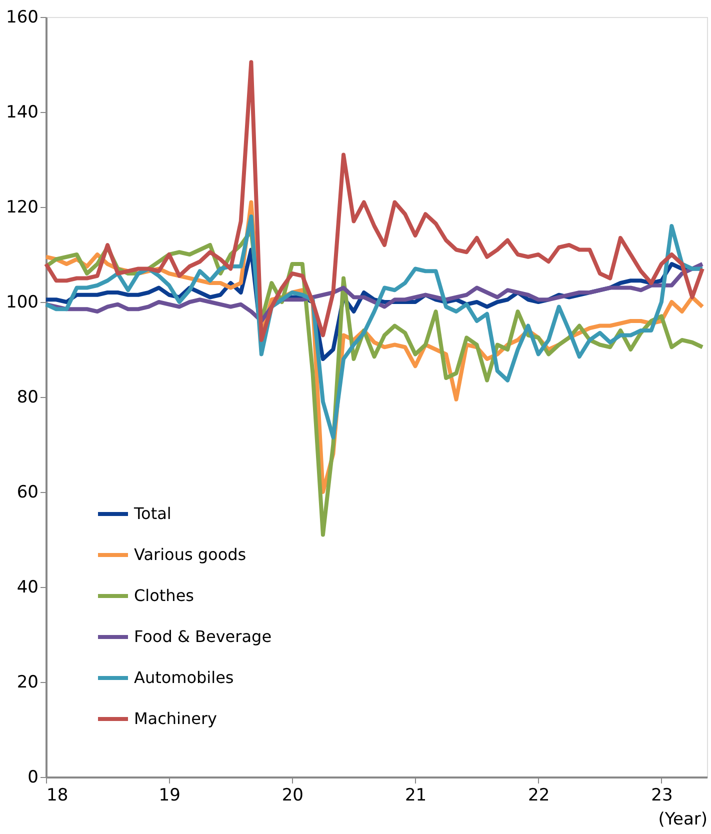  Describe the element at coordinates (27, 492) in the screenshot. I see `y-tick-label: 60` at that location.